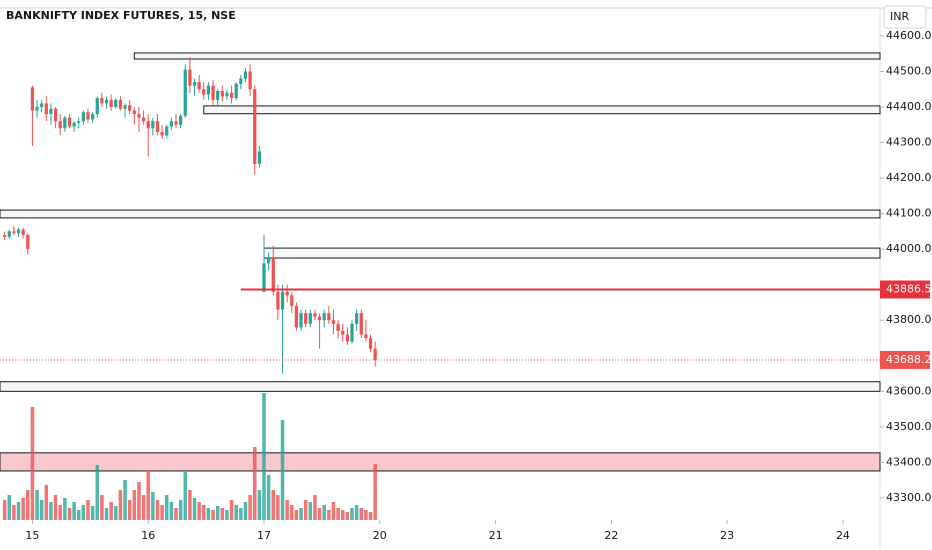 The height and width of the screenshot is (550, 932). I want to click on y-tick-label: 44000.00, so click(909, 248).